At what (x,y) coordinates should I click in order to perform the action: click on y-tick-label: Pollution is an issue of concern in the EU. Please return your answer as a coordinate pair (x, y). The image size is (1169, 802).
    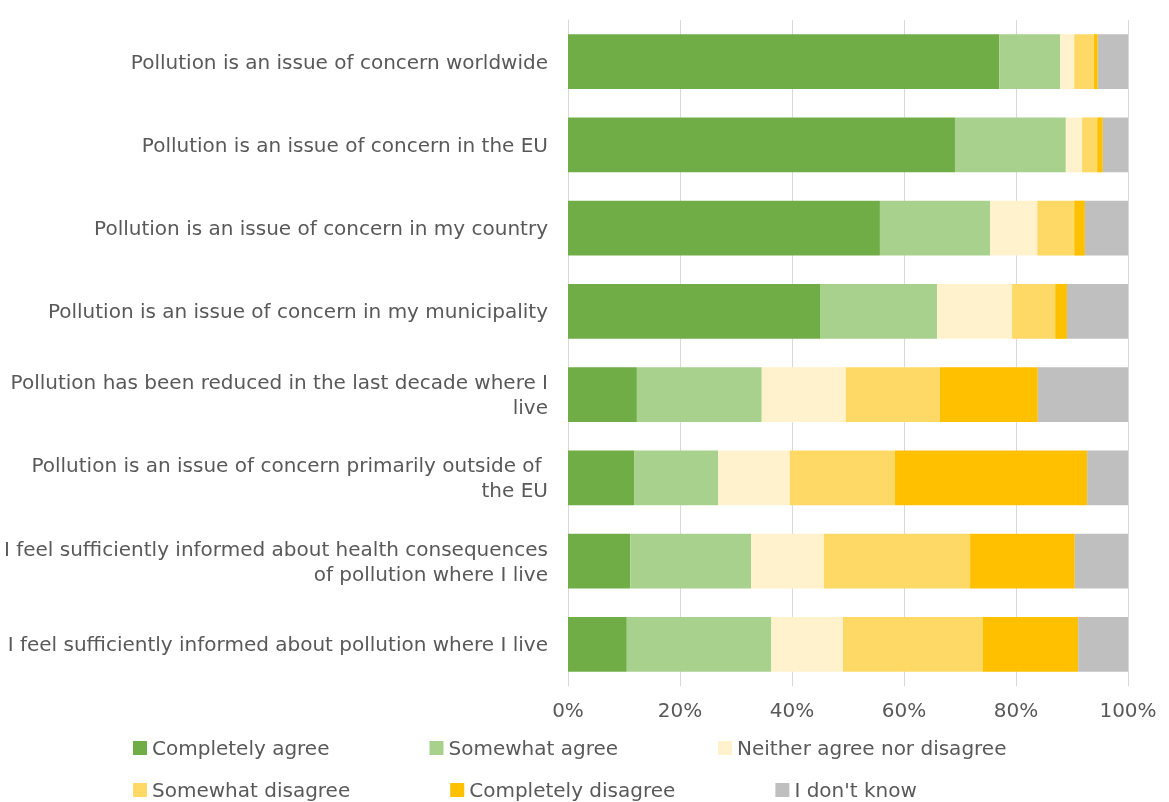
    Looking at the image, I should click on (344, 144).